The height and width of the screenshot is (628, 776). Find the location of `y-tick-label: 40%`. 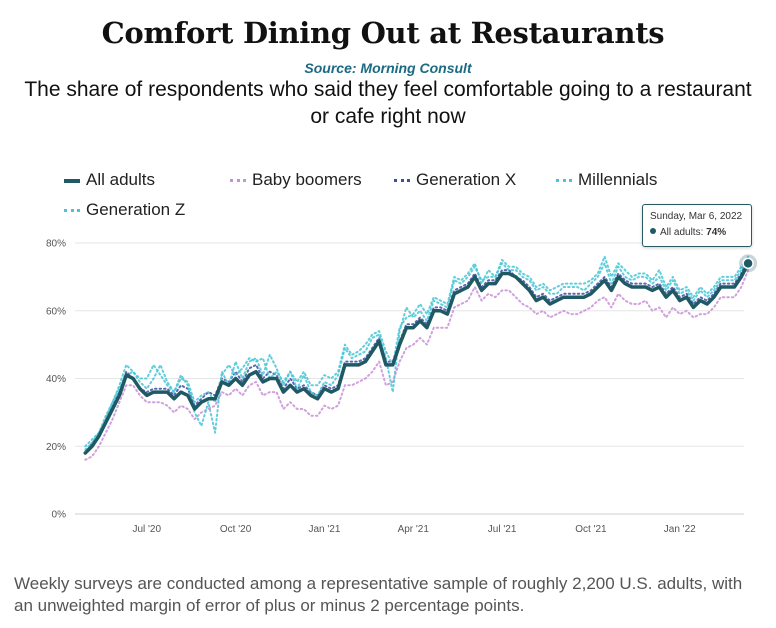

y-tick-label: 40% is located at coordinates (56, 379).